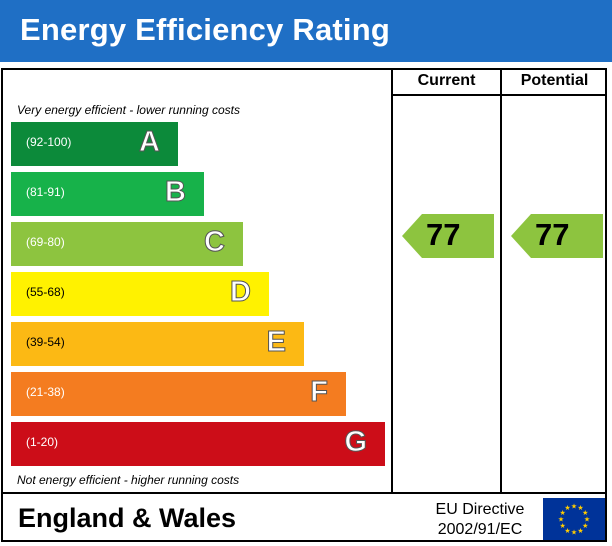 This screenshot has width=612, height=546. What do you see at coordinates (127, 244) in the screenshot?
I see `band-c: (69-80) C` at bounding box center [127, 244].